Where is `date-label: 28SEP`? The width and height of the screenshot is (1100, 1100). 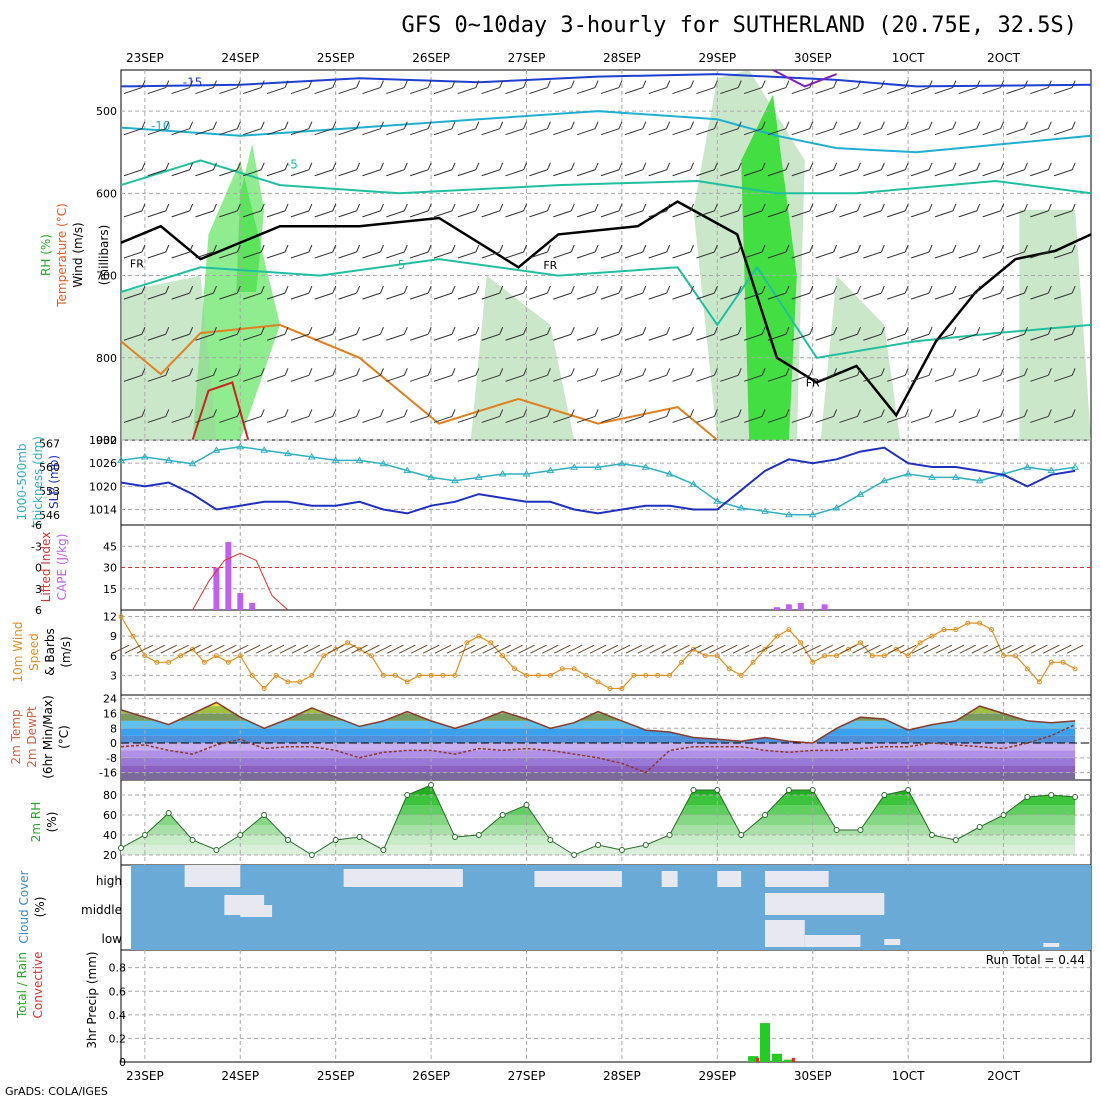 date-label: 28SEP is located at coordinates (622, 58).